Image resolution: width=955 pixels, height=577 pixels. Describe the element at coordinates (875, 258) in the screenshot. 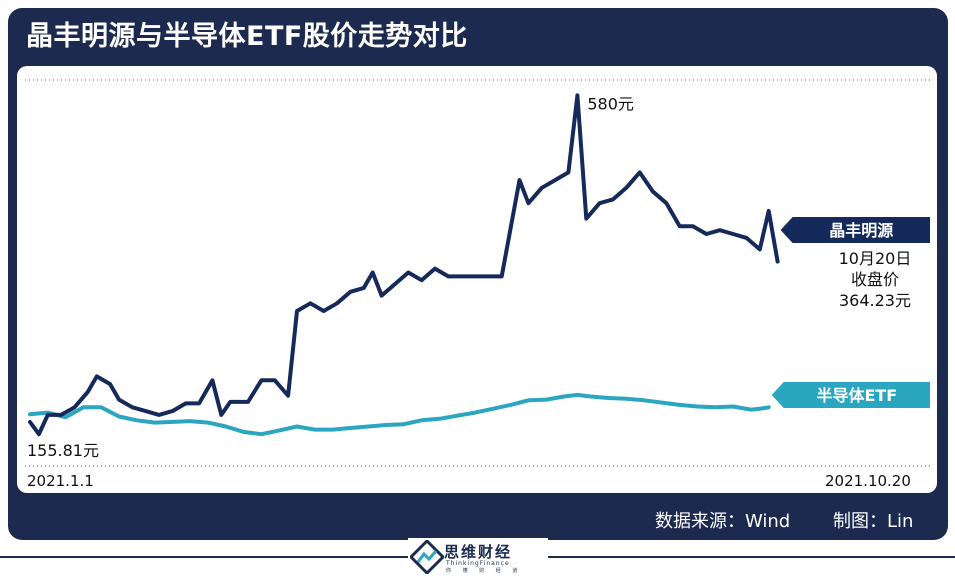

I see `end-value-label: 10月20日` at that location.